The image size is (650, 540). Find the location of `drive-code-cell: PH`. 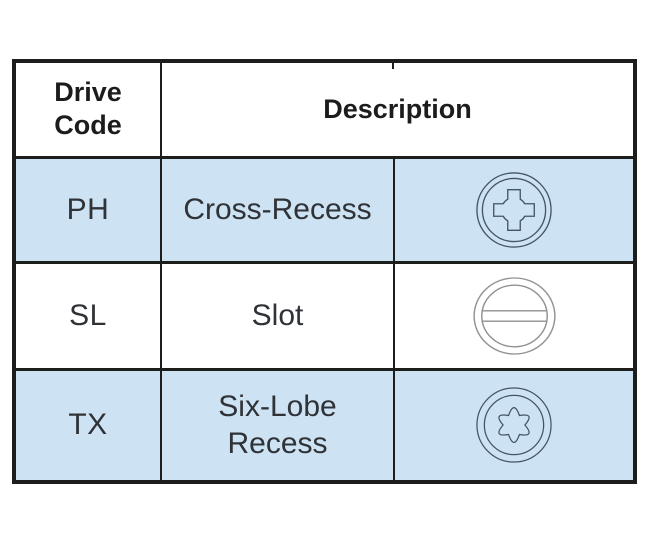

drive-code-cell: PH is located at coordinates (88, 208).